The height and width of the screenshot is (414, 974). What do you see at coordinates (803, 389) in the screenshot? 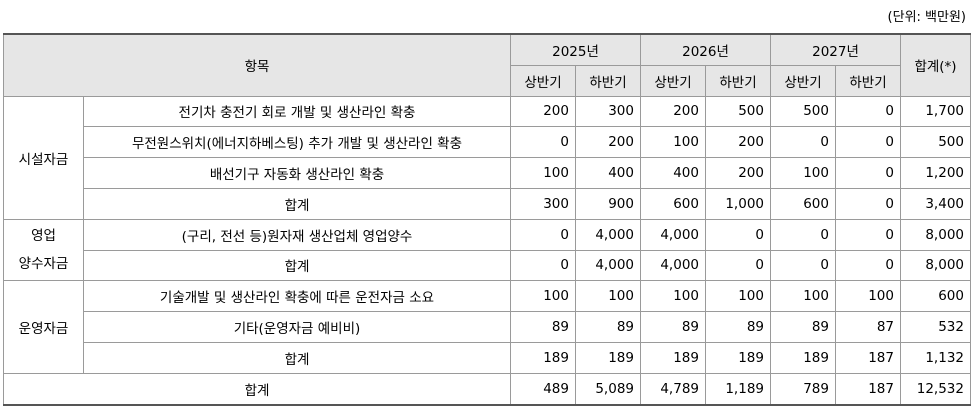
I see `cell: 789` at bounding box center [803, 389].